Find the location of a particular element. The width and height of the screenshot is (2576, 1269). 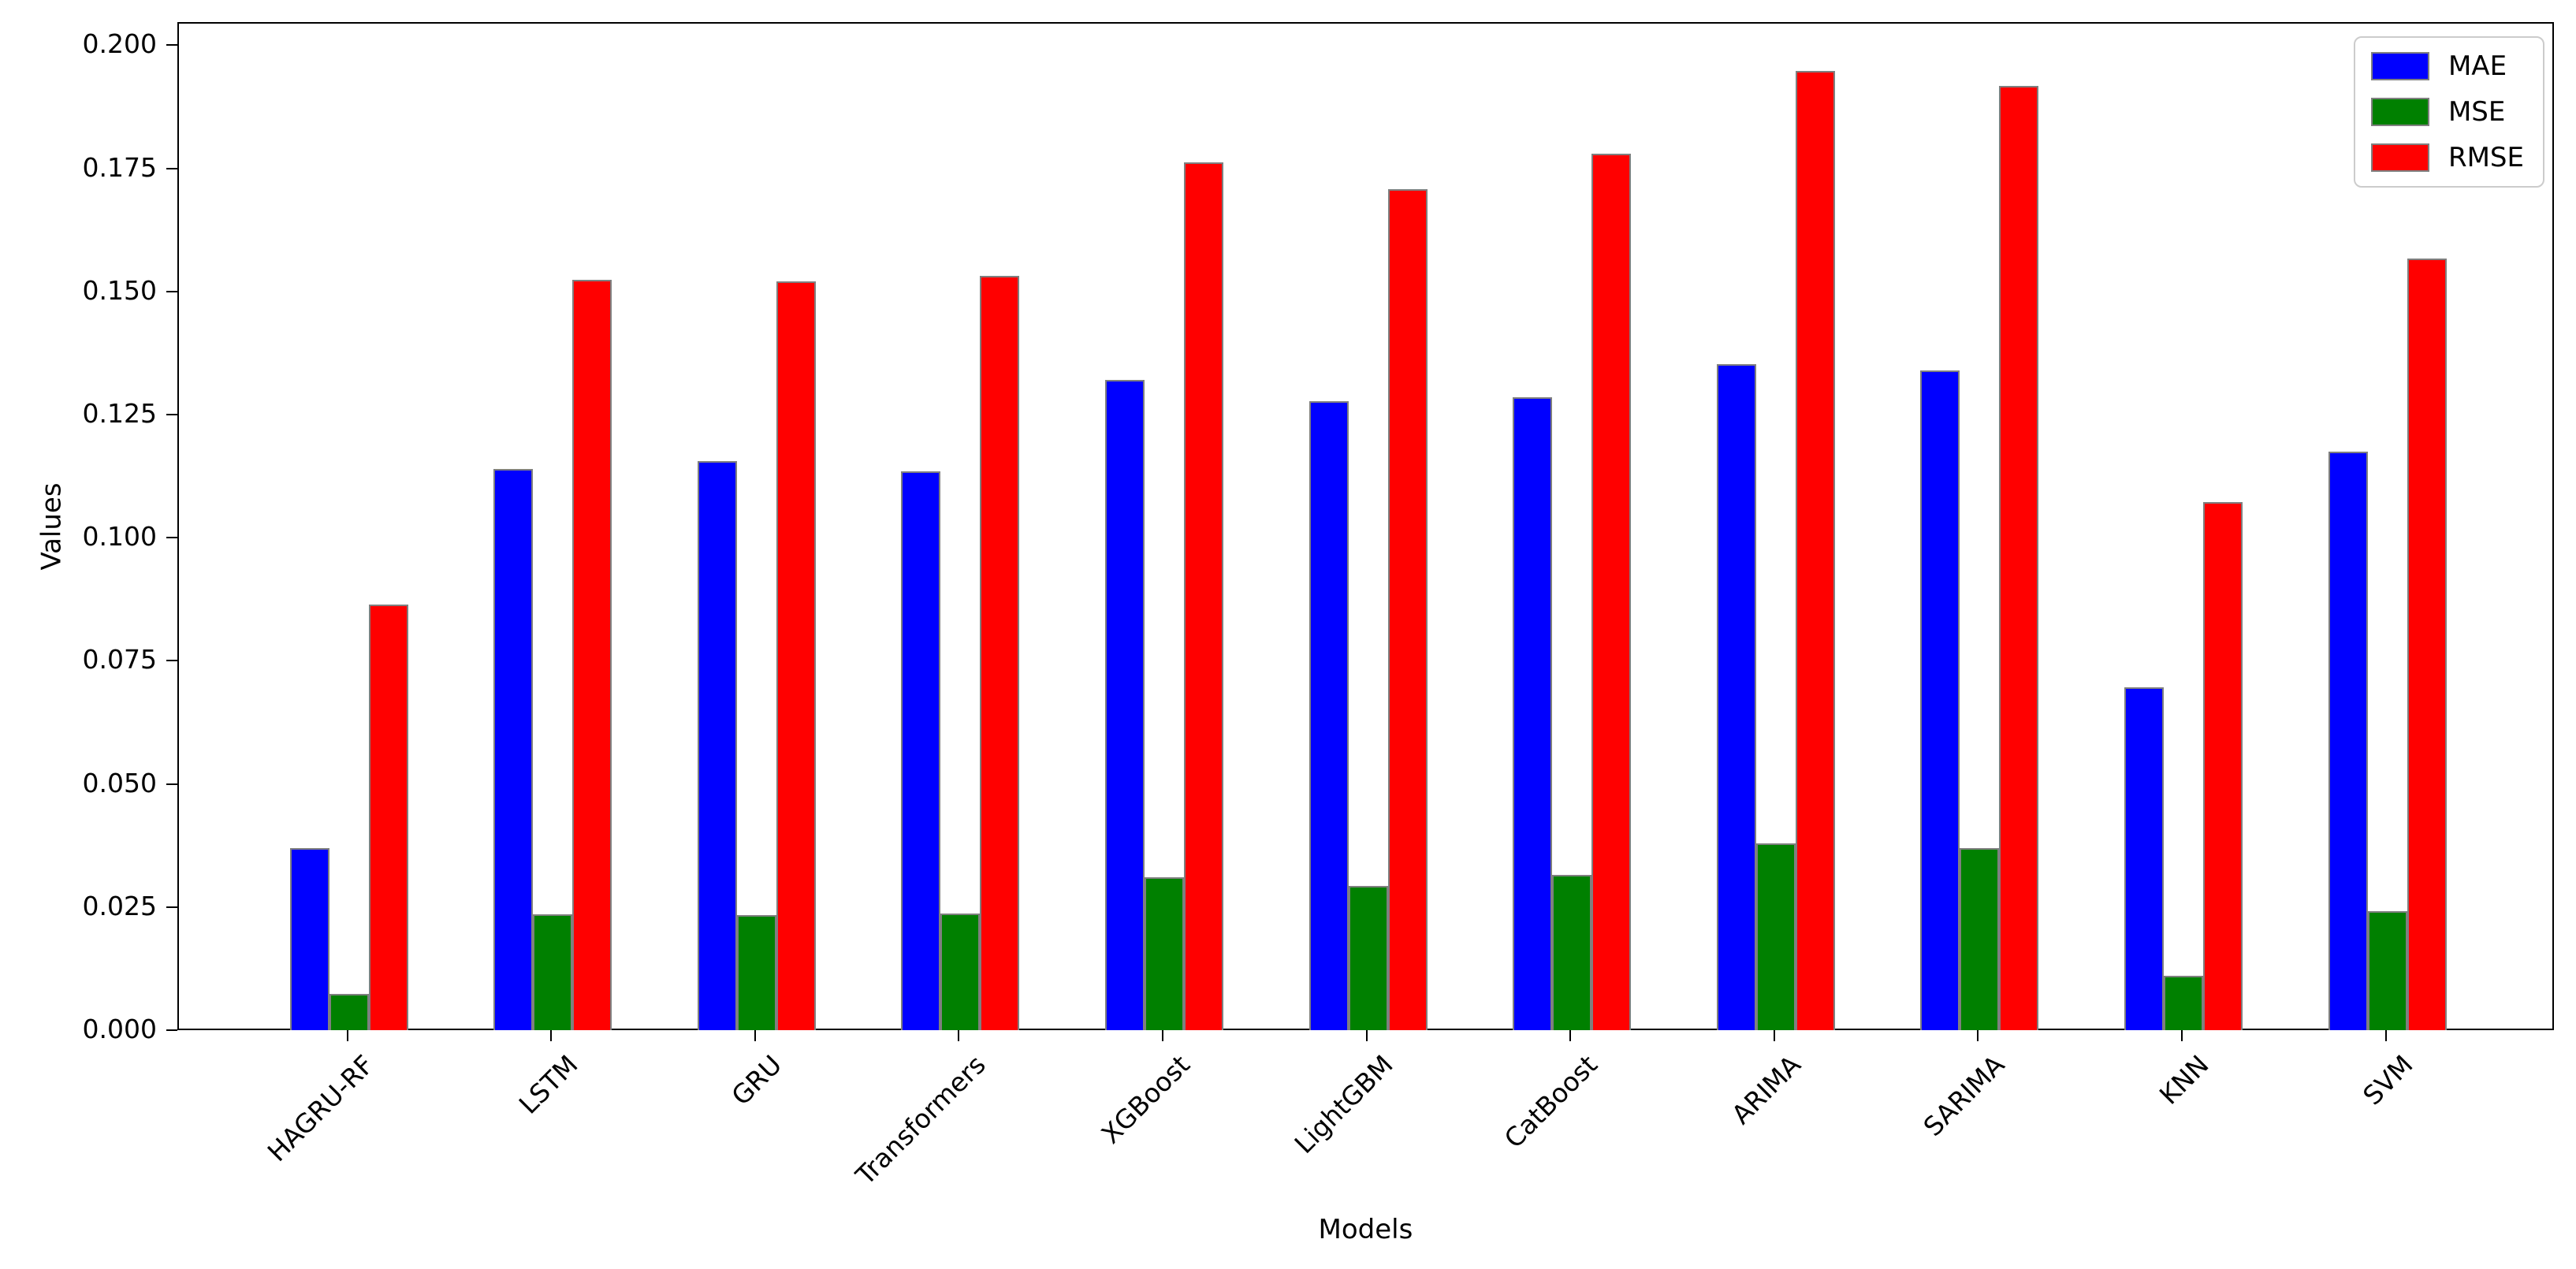

y-tick-label: 0.075 is located at coordinates (119, 659).